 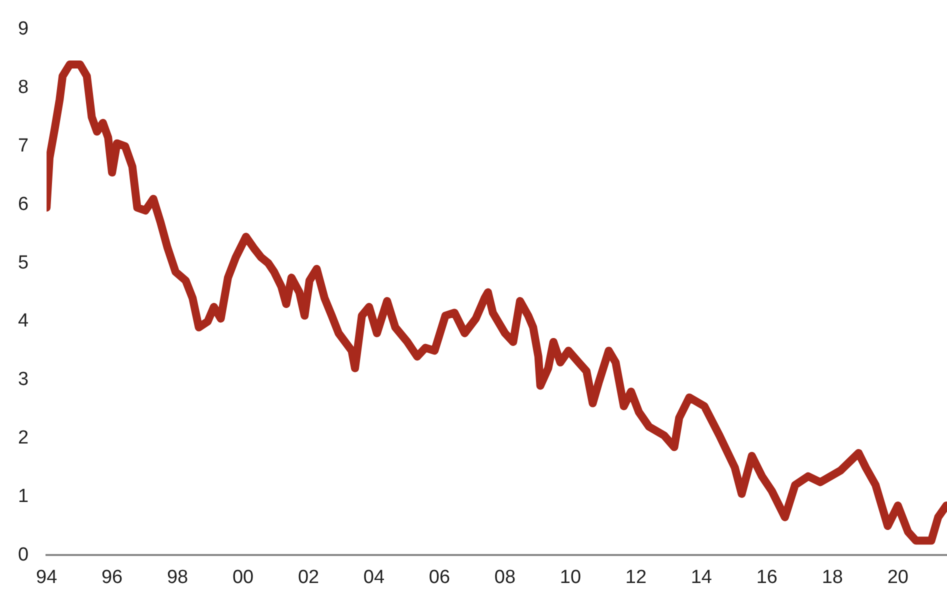 I want to click on y-tick-label: 4, so click(x=23, y=321).